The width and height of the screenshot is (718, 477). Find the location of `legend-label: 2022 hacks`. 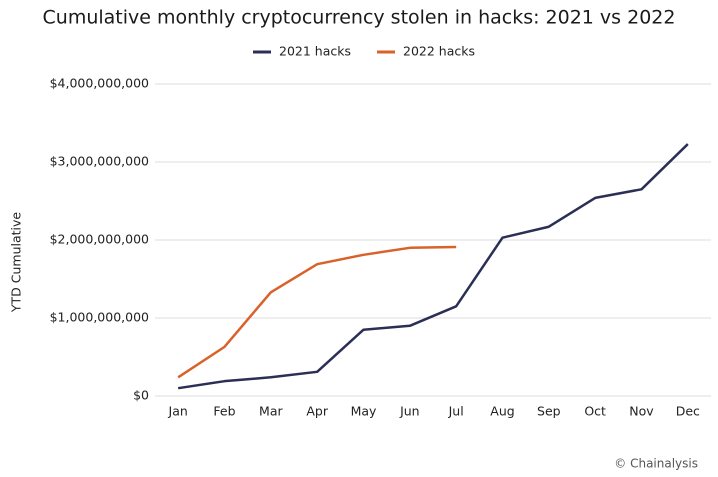

legend-label: 2022 hacks is located at coordinates (439, 51).